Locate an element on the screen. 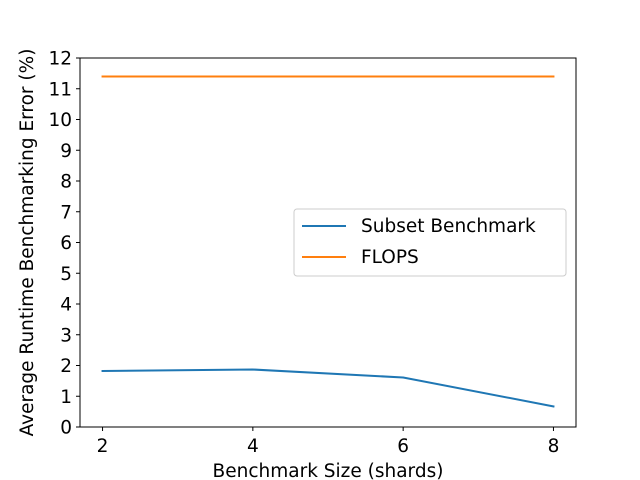 This screenshot has width=640, height=480. x-axis-ticks: 2 4 6 8 is located at coordinates (328, 442).